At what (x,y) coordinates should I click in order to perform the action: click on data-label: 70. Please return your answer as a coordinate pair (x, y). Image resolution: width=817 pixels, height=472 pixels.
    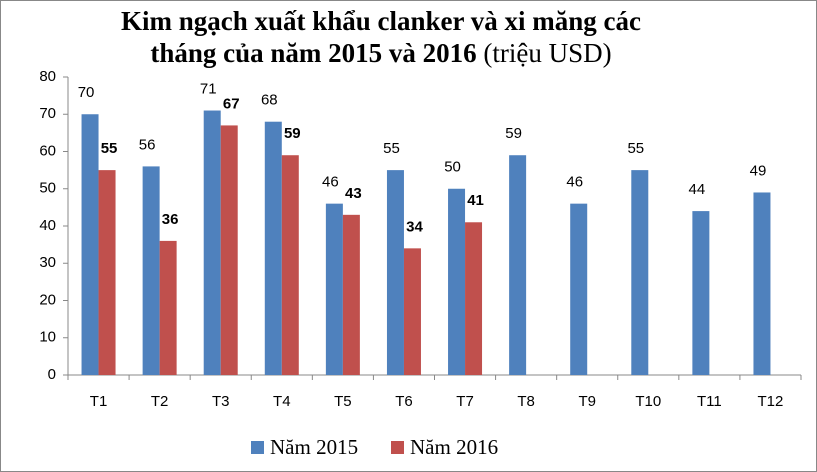
    Looking at the image, I should click on (86, 92).